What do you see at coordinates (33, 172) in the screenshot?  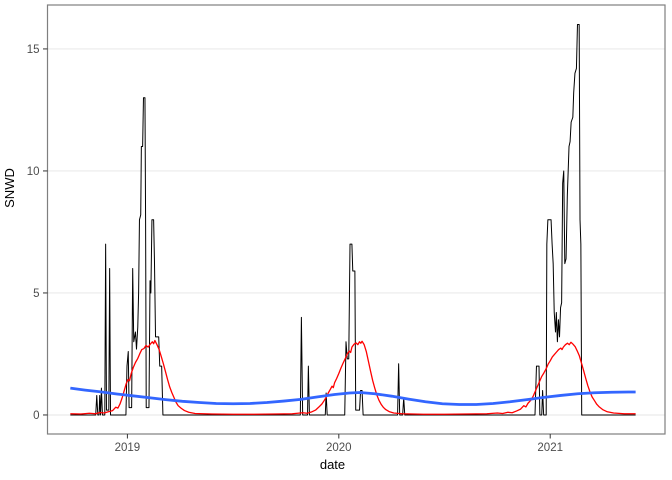 I see `y-tick-label: 10` at bounding box center [33, 172].